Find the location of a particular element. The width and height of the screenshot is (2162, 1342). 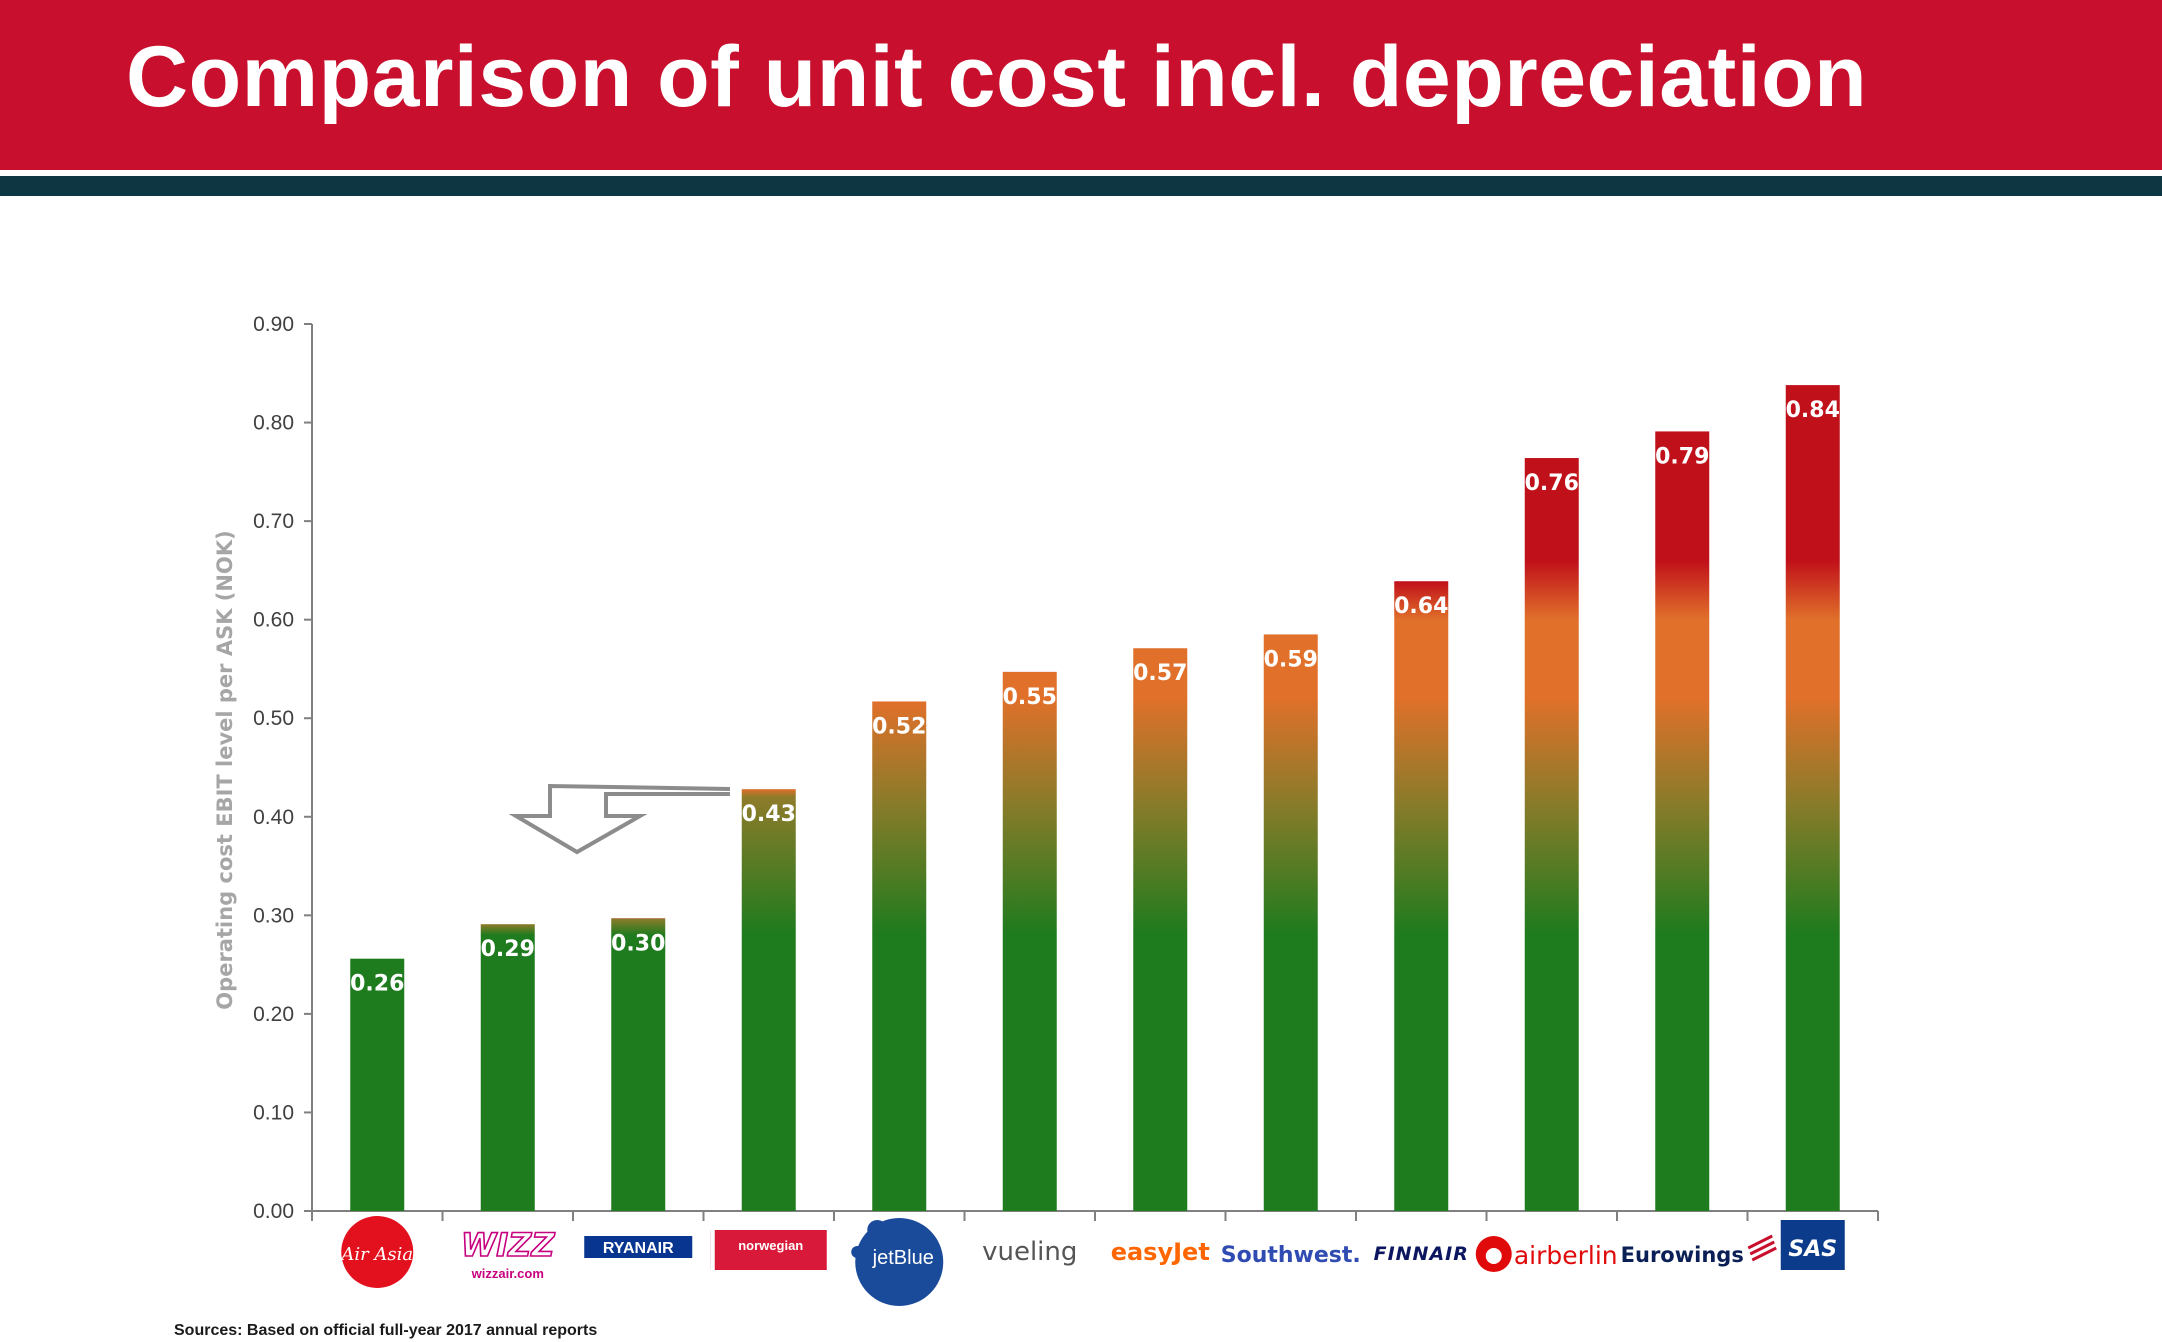

bar-easyjet is located at coordinates (1160, 929).